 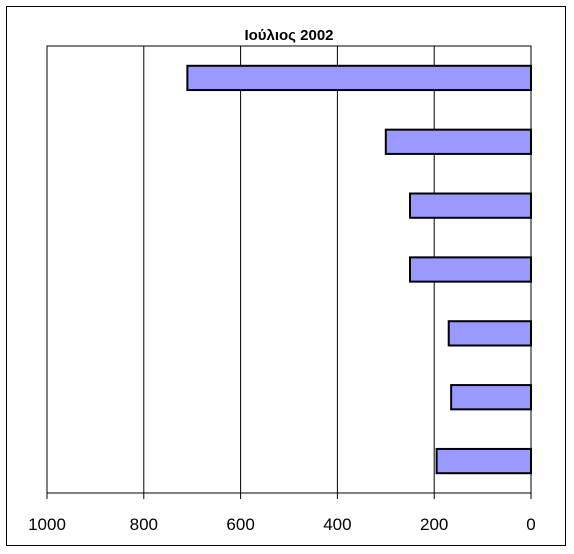 What do you see at coordinates (337, 524) in the screenshot?
I see `x-tick-label-400: 400` at bounding box center [337, 524].